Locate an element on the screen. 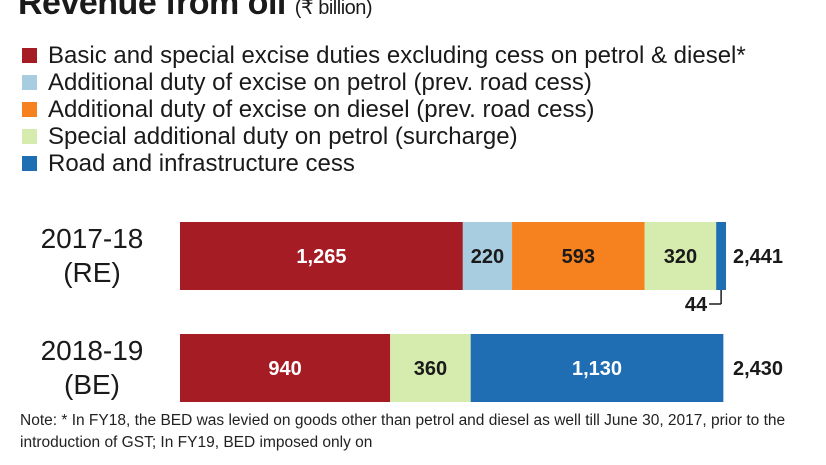 The image size is (826, 465). chart-title: Revenue from oil (₹ billion) is located at coordinates (195, 11).